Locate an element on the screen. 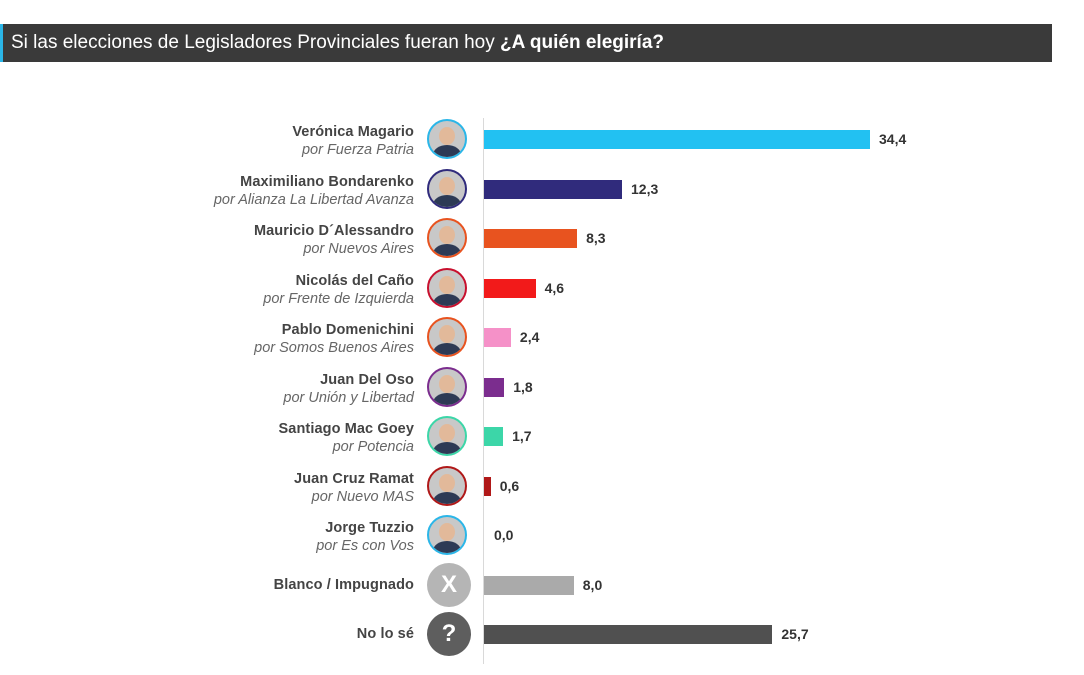 The width and height of the screenshot is (1084, 675). party-name: por Nuevo MAS is located at coordinates (362, 496).